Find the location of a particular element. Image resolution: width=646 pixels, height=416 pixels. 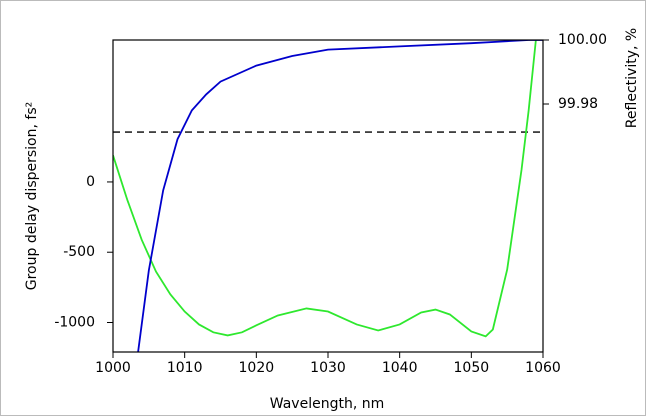

y-tick-label: -500 is located at coordinates (79, 252).